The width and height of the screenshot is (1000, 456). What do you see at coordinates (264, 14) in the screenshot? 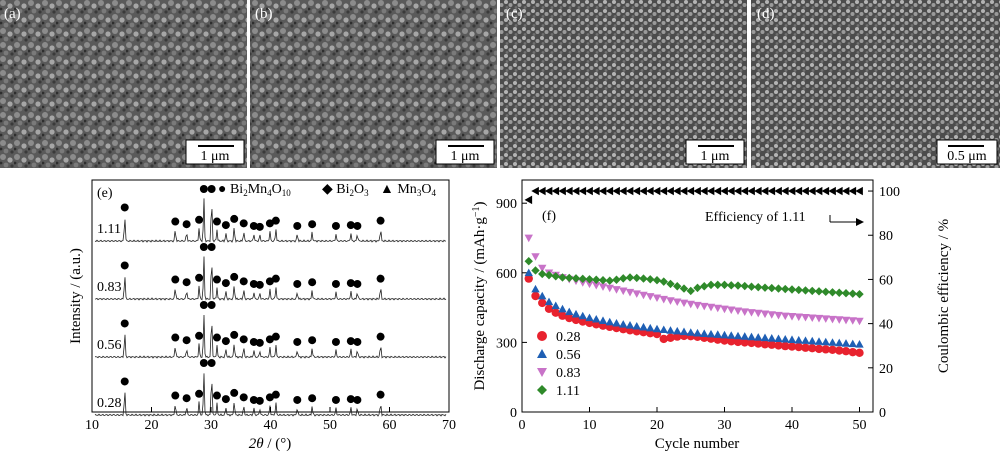
I see `sem-label: (b)` at bounding box center [264, 14].